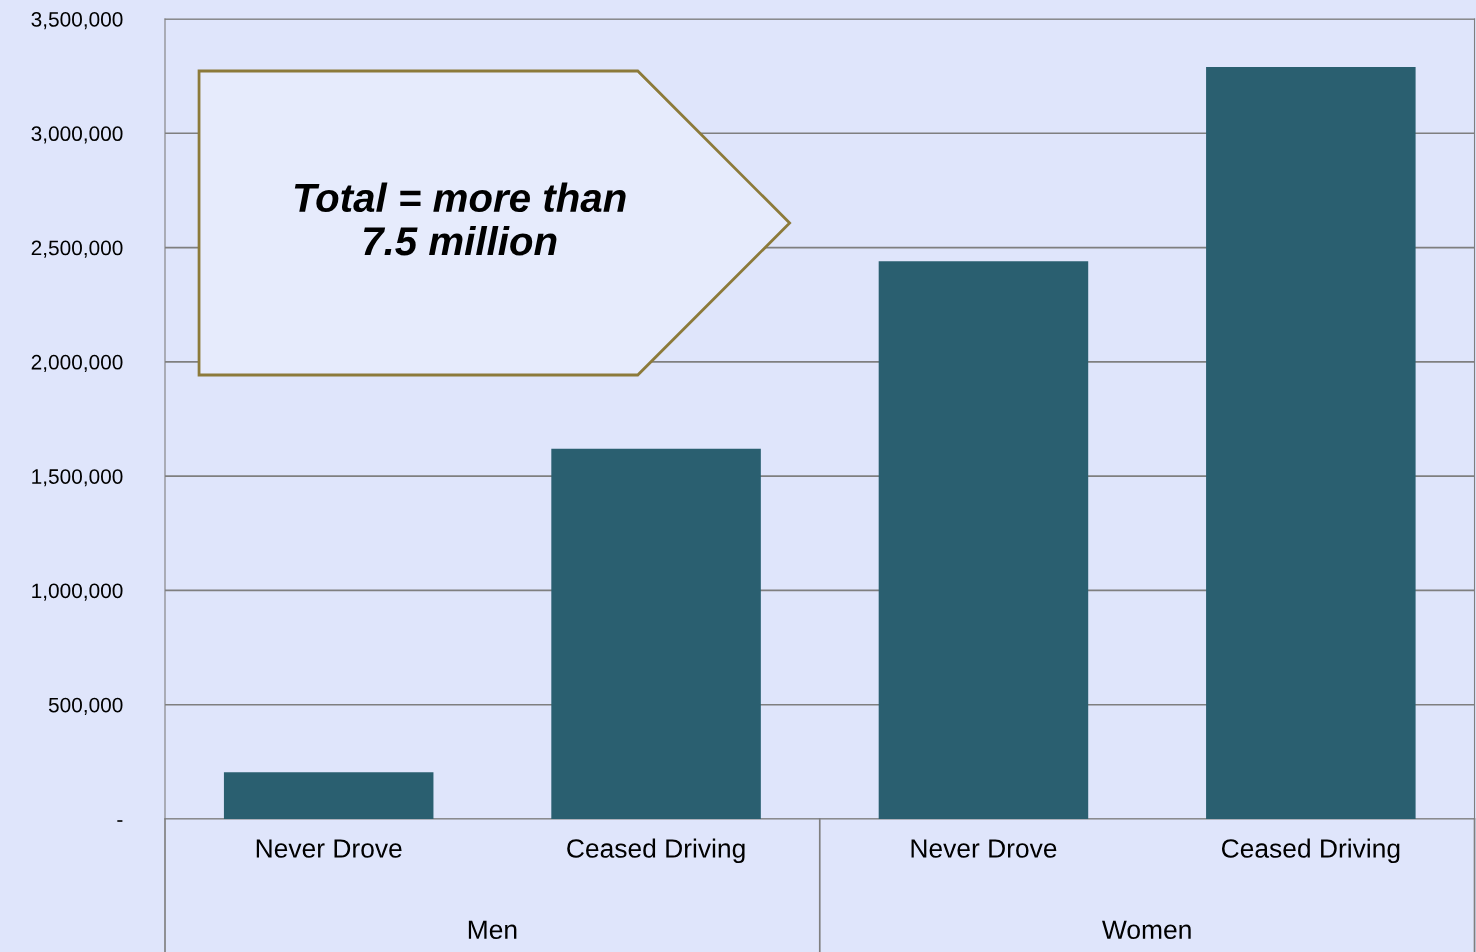 The width and height of the screenshot is (1476, 952). What do you see at coordinates (492, 930) in the screenshot?
I see `text: Men` at bounding box center [492, 930].